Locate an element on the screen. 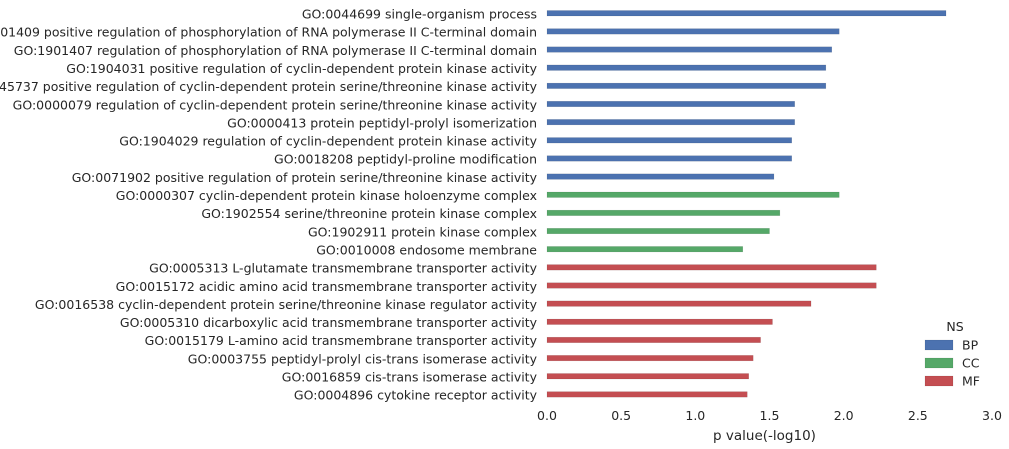 Image resolution: width=1009 pixels, height=449 pixels. x-tick-label-4: 2.0 is located at coordinates (844, 415).